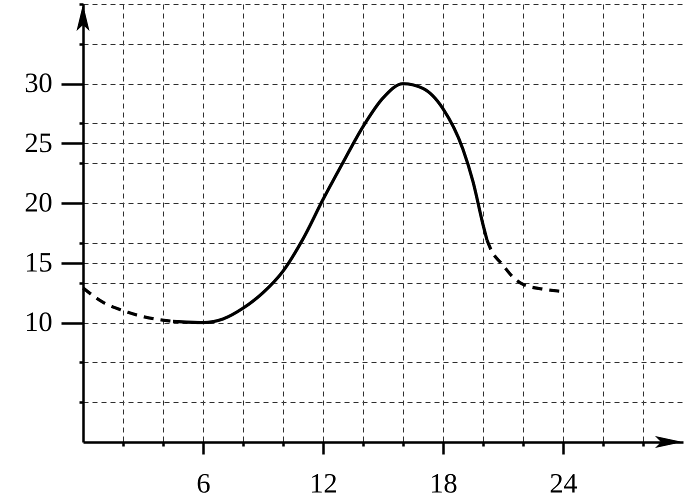 The height and width of the screenshot is (494, 689). Describe the element at coordinates (38, 262) in the screenshot. I see `y-tick-label: 15` at that location.